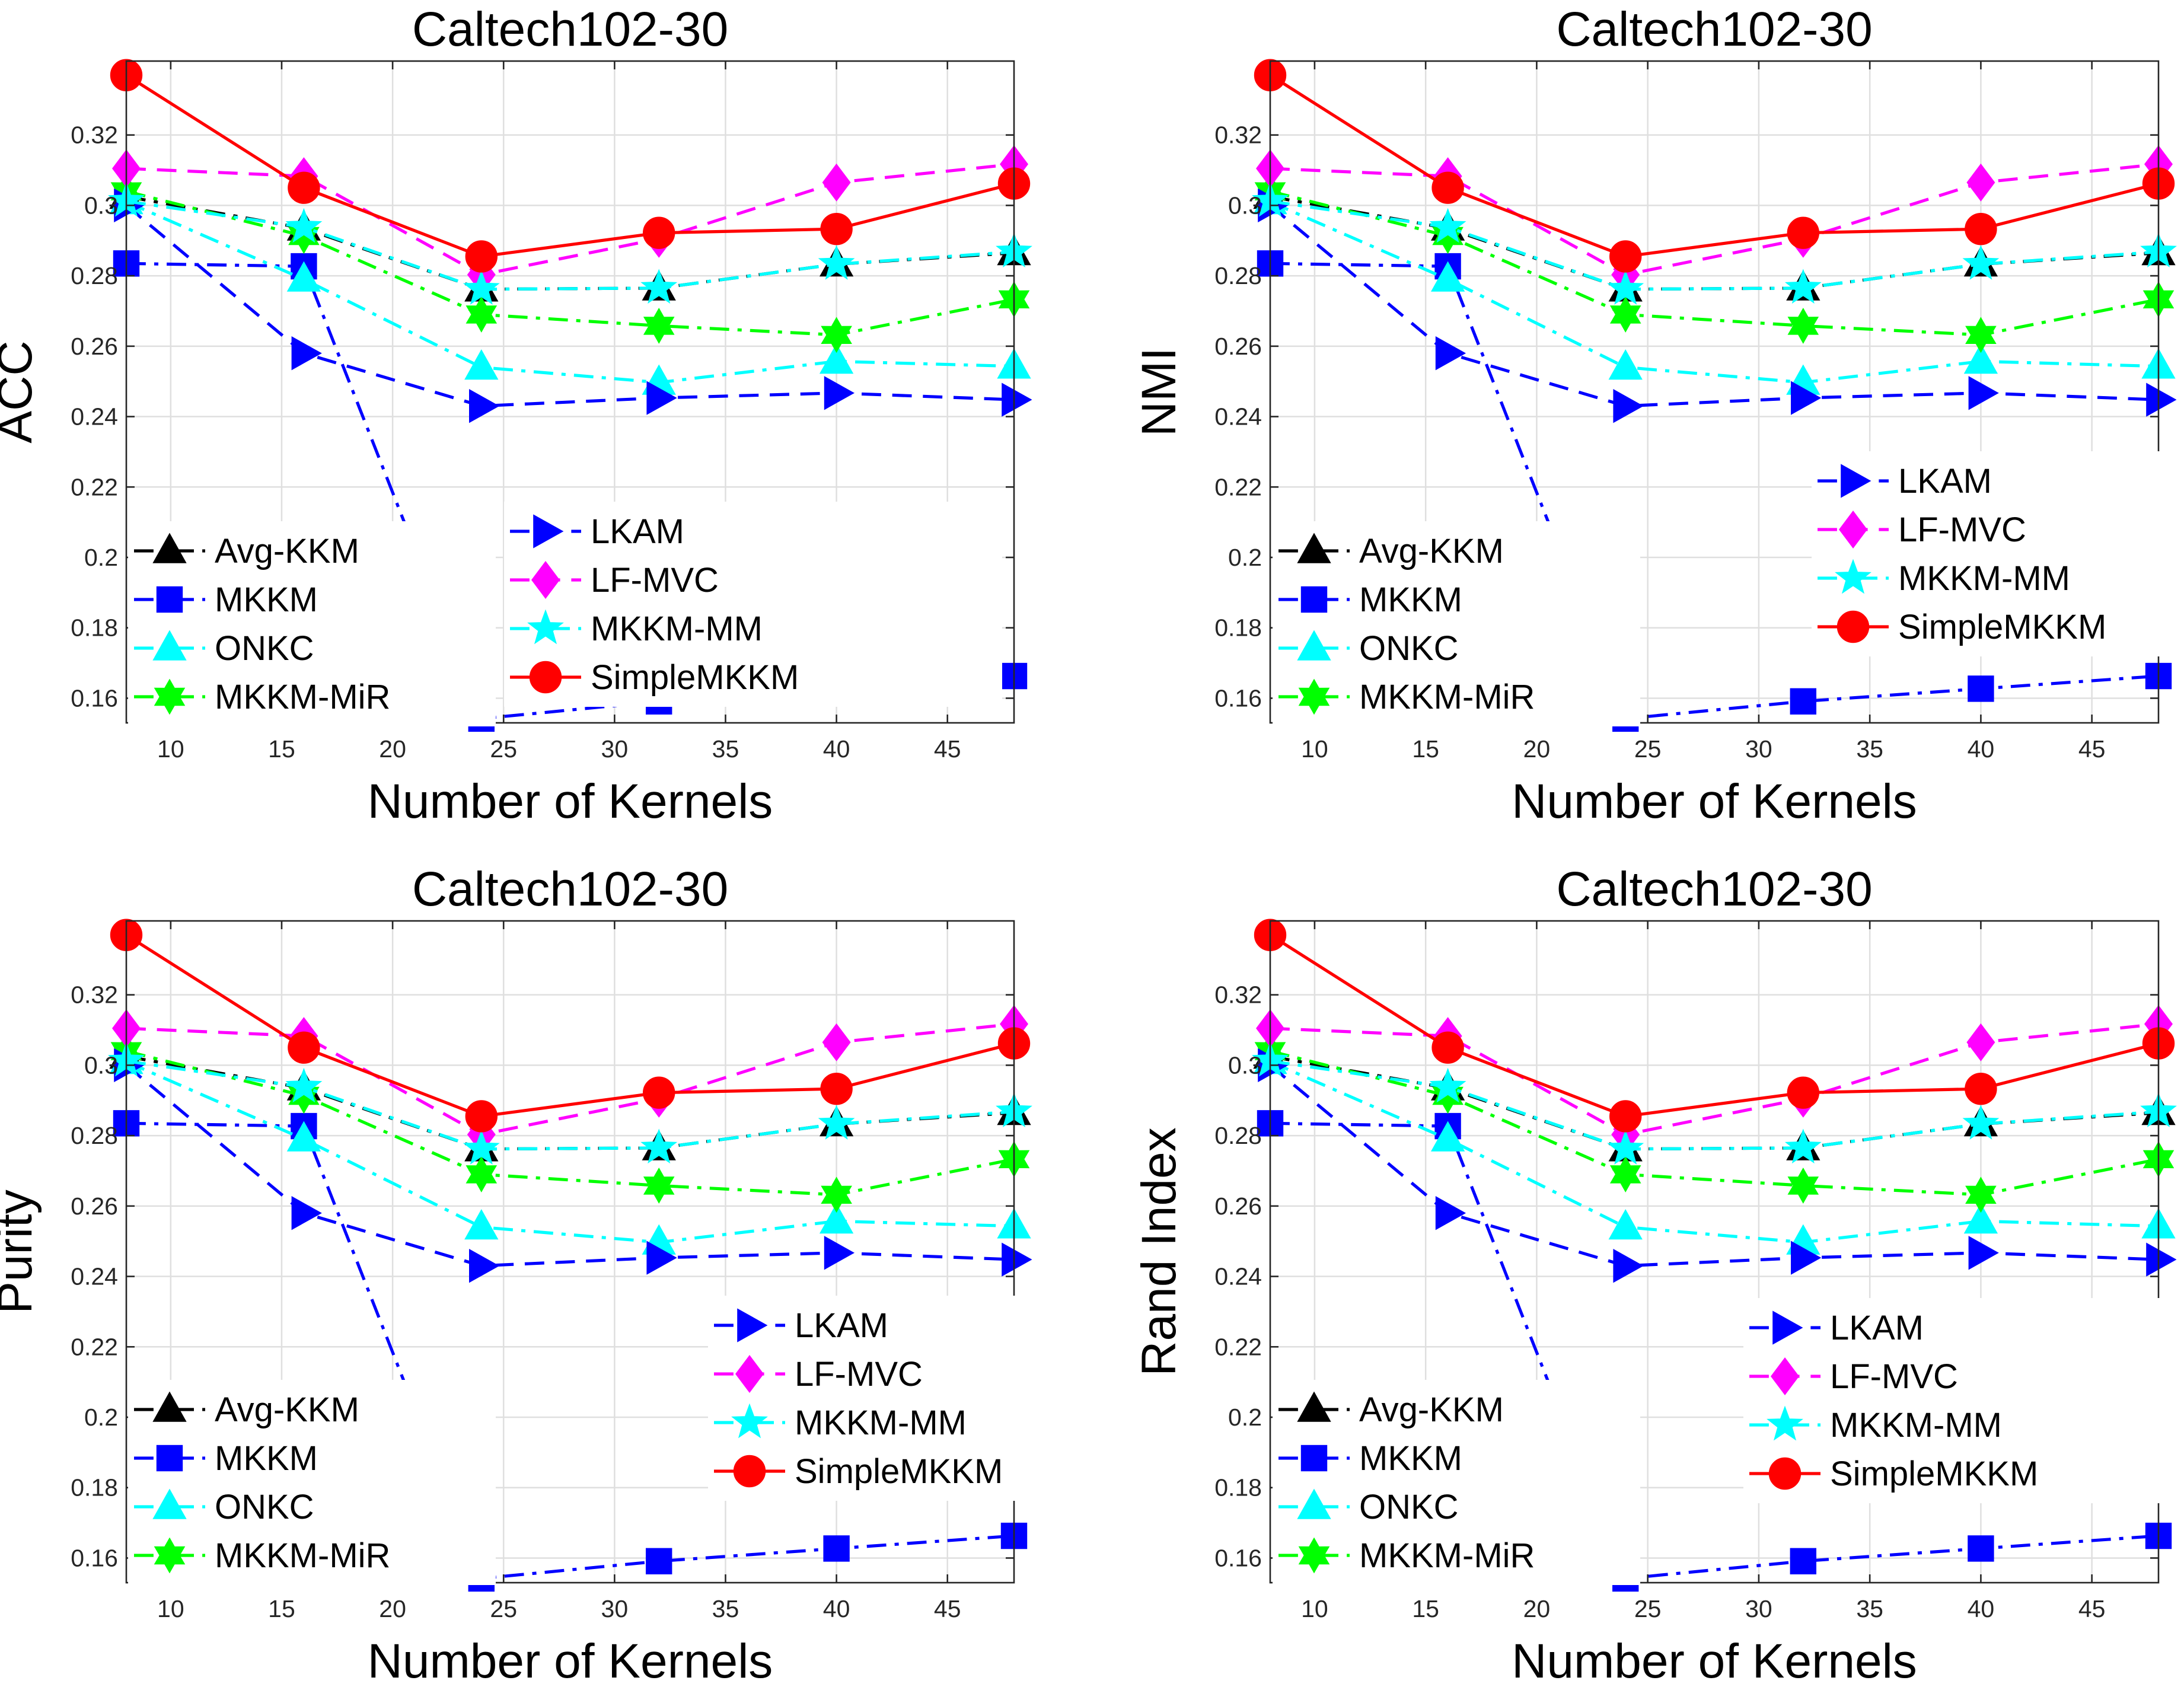 Image resolution: width=2184 pixels, height=1690 pixels. I want to click on x-tick-label: 45, so click(2092, 749).